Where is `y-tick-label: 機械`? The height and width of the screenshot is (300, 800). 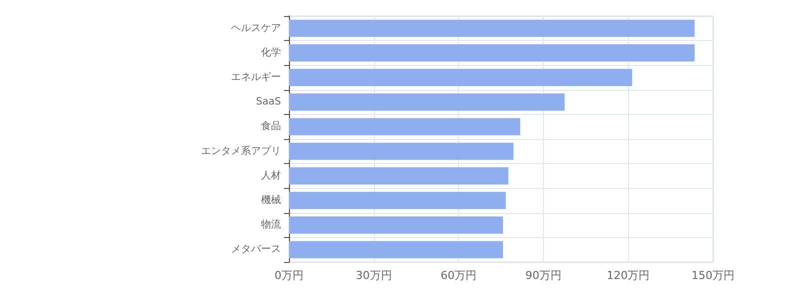
y-tick-label: 機械 is located at coordinates (271, 200).